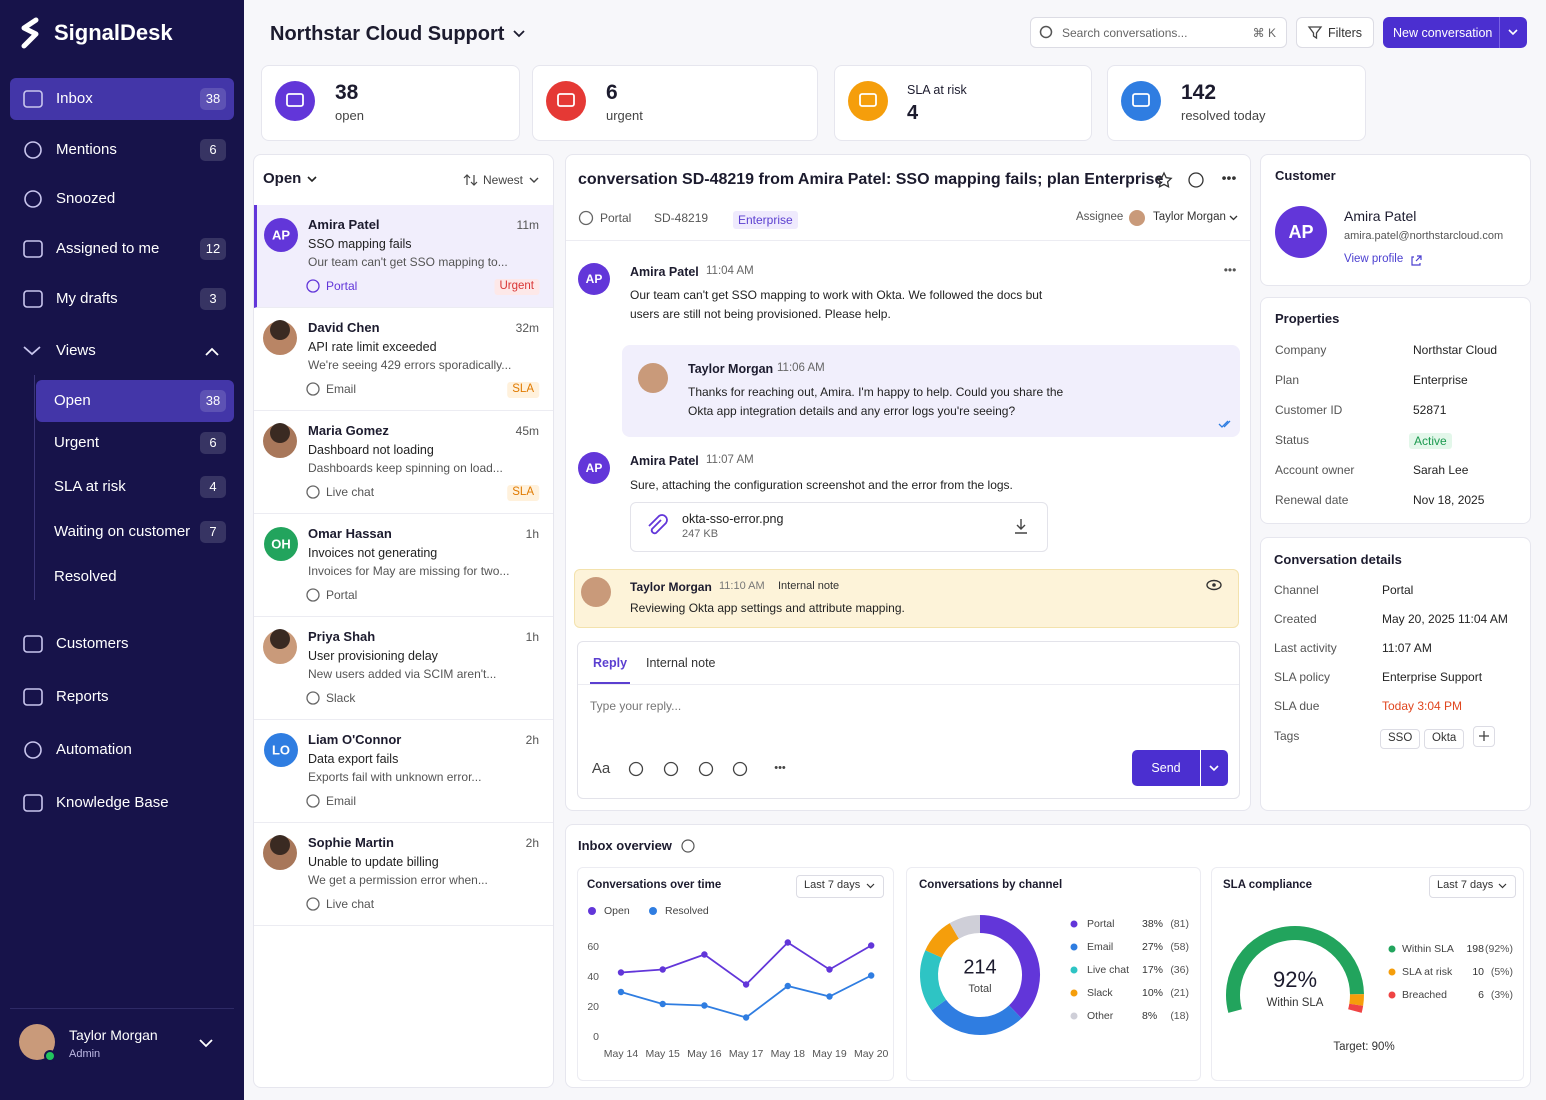  I want to click on stat-label: resolved today, so click(1223, 116).